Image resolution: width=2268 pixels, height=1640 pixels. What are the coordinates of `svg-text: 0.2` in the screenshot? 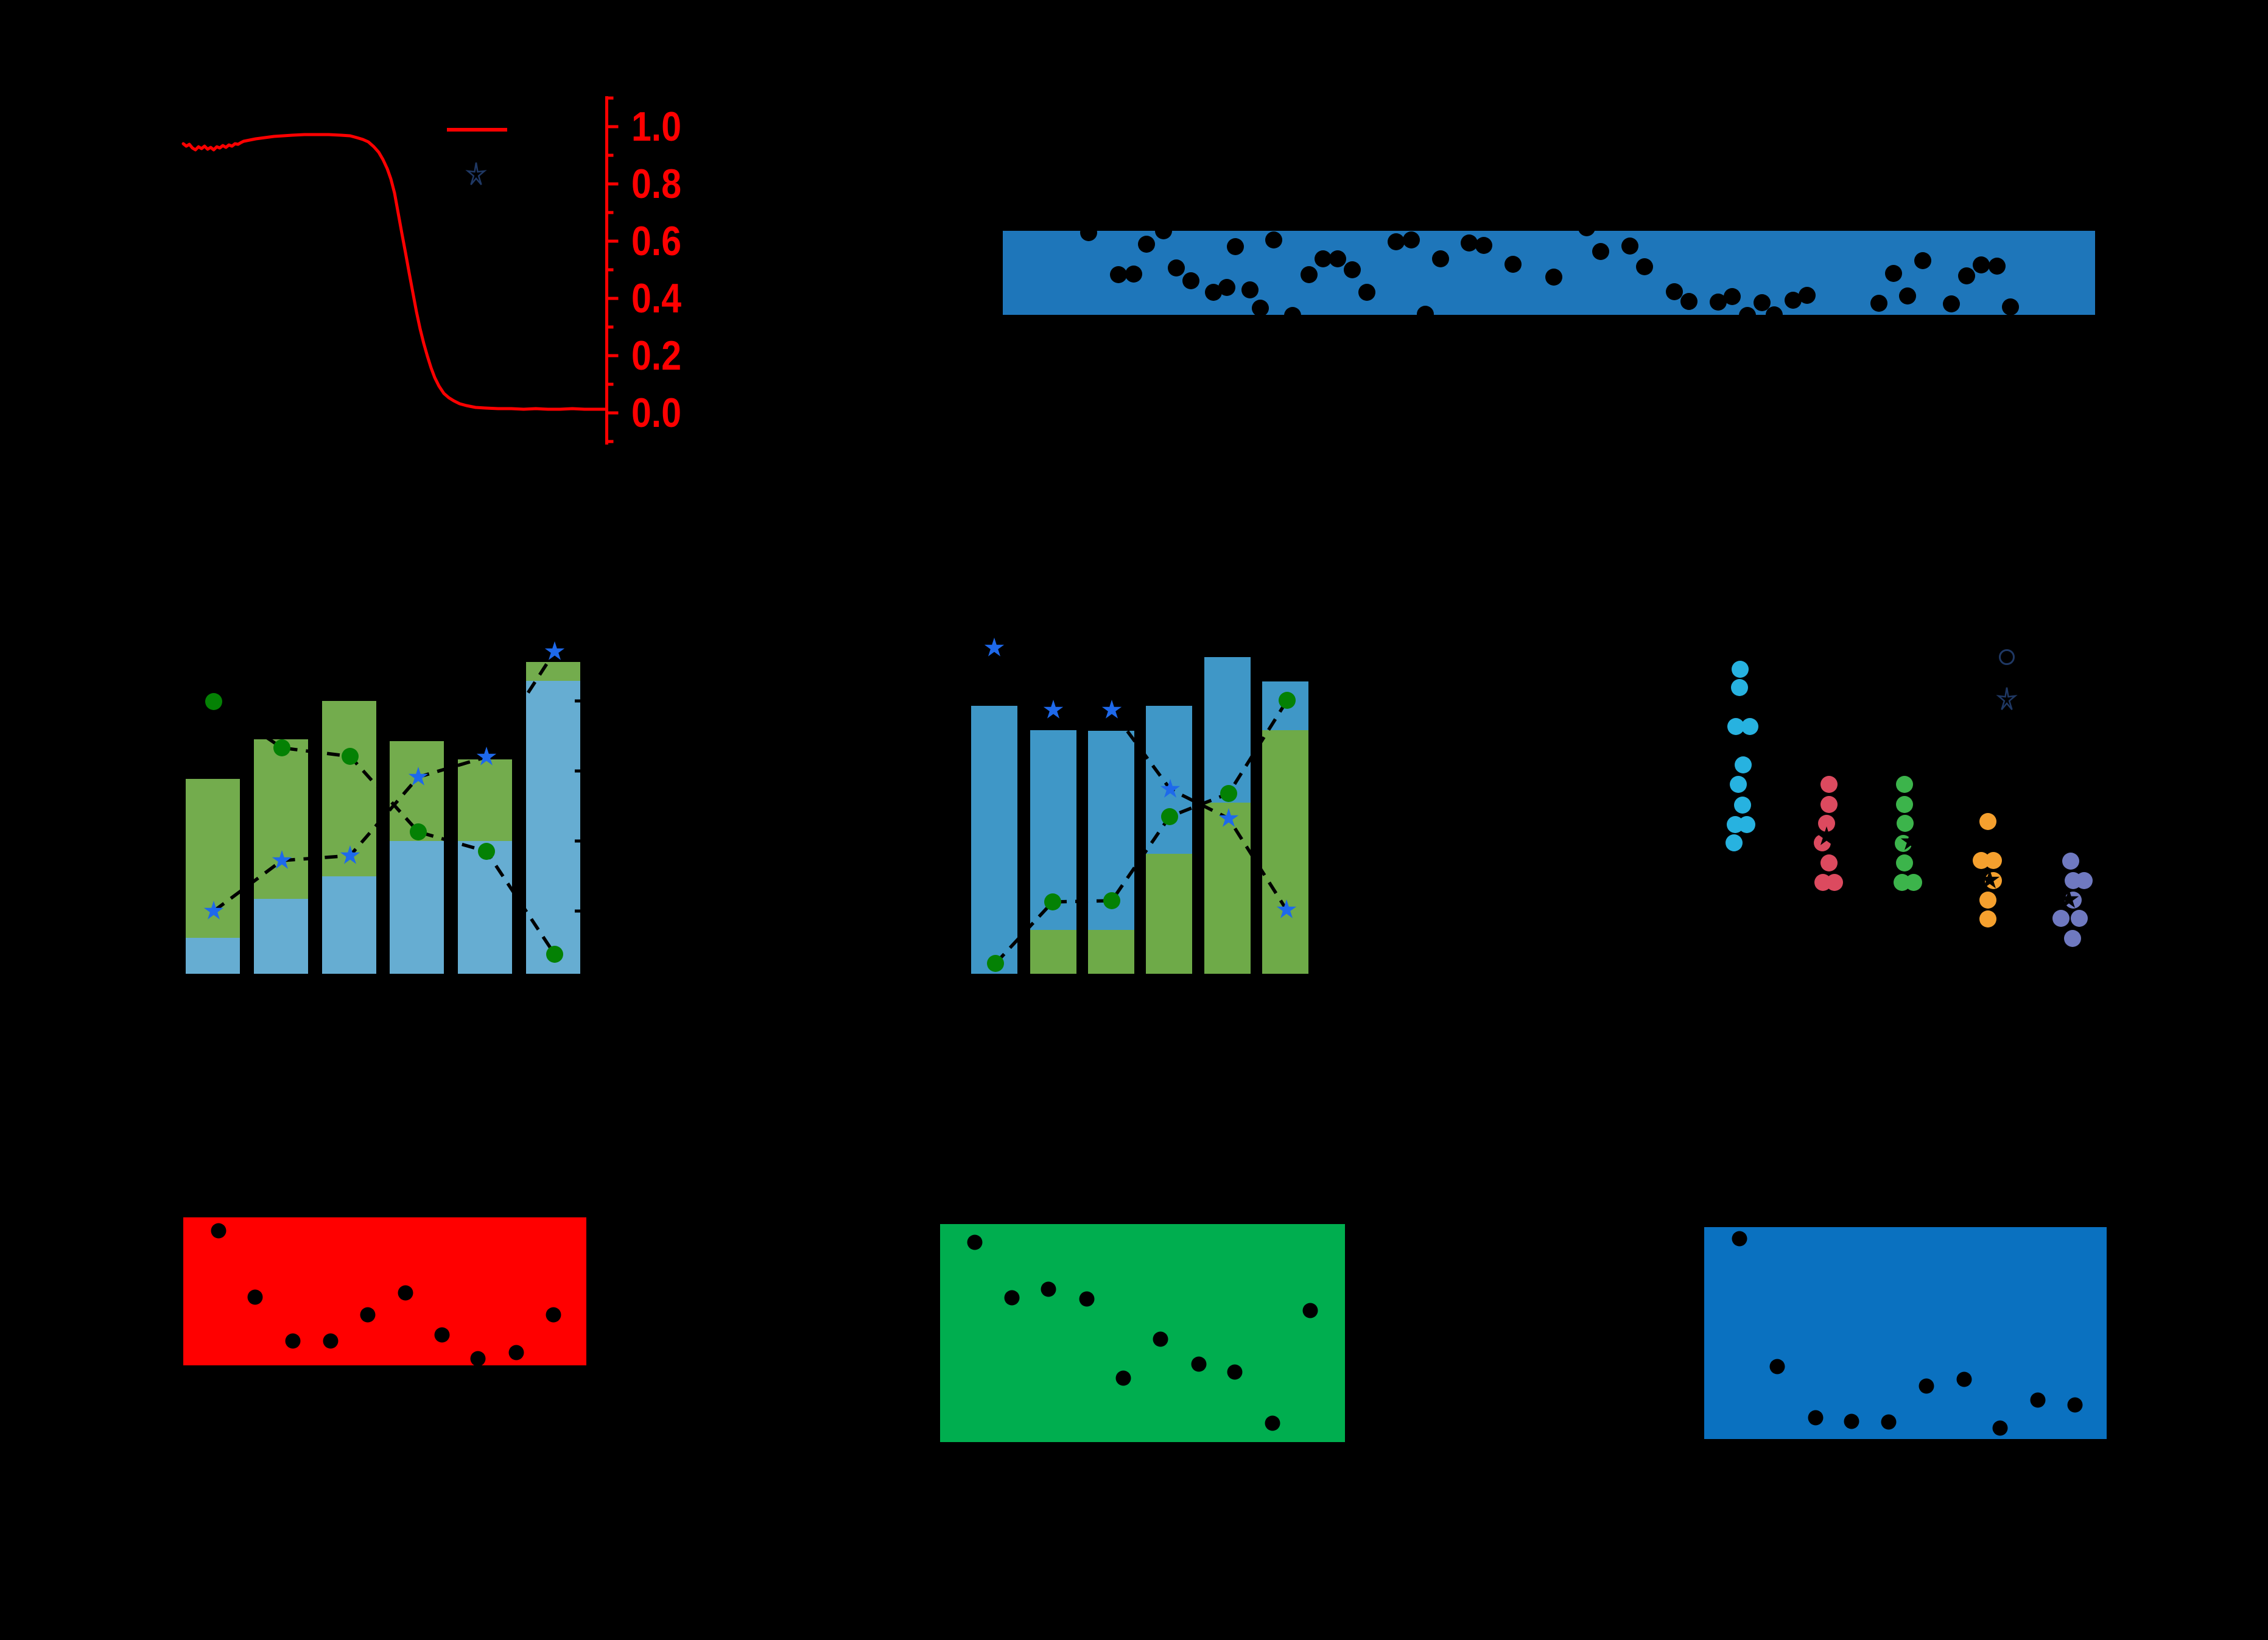 It's located at (656, 356).